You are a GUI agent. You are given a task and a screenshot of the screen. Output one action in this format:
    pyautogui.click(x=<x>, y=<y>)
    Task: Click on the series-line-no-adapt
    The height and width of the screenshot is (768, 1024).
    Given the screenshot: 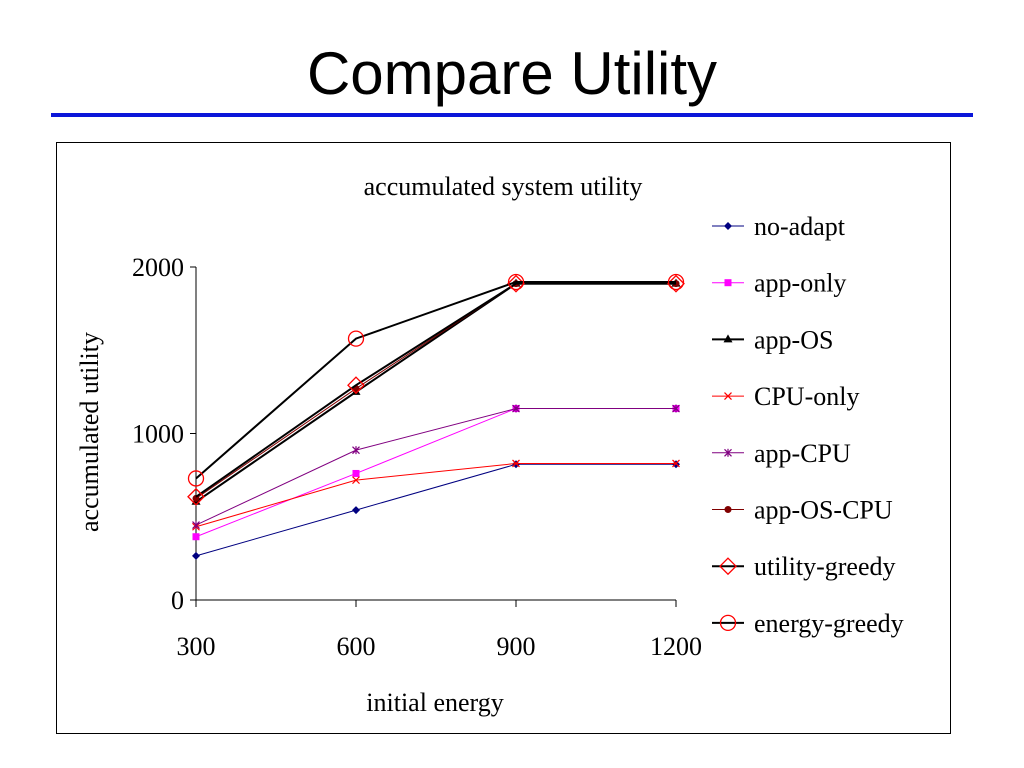 What is the action you would take?
    pyautogui.click(x=435, y=510)
    